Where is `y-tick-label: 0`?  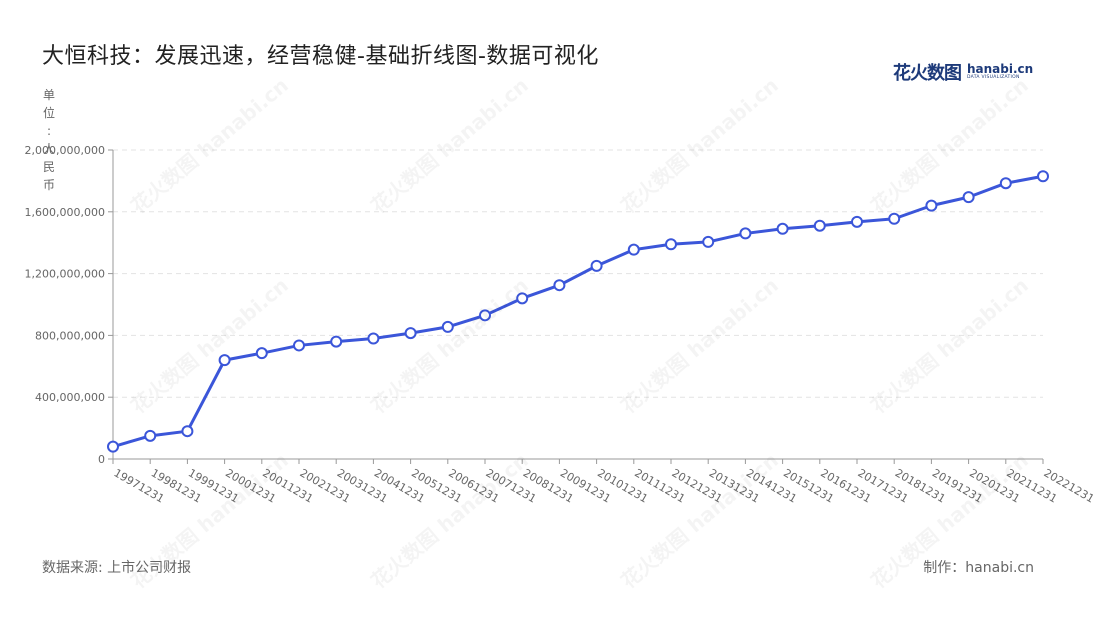
y-tick-label: 0 is located at coordinates (101, 459).